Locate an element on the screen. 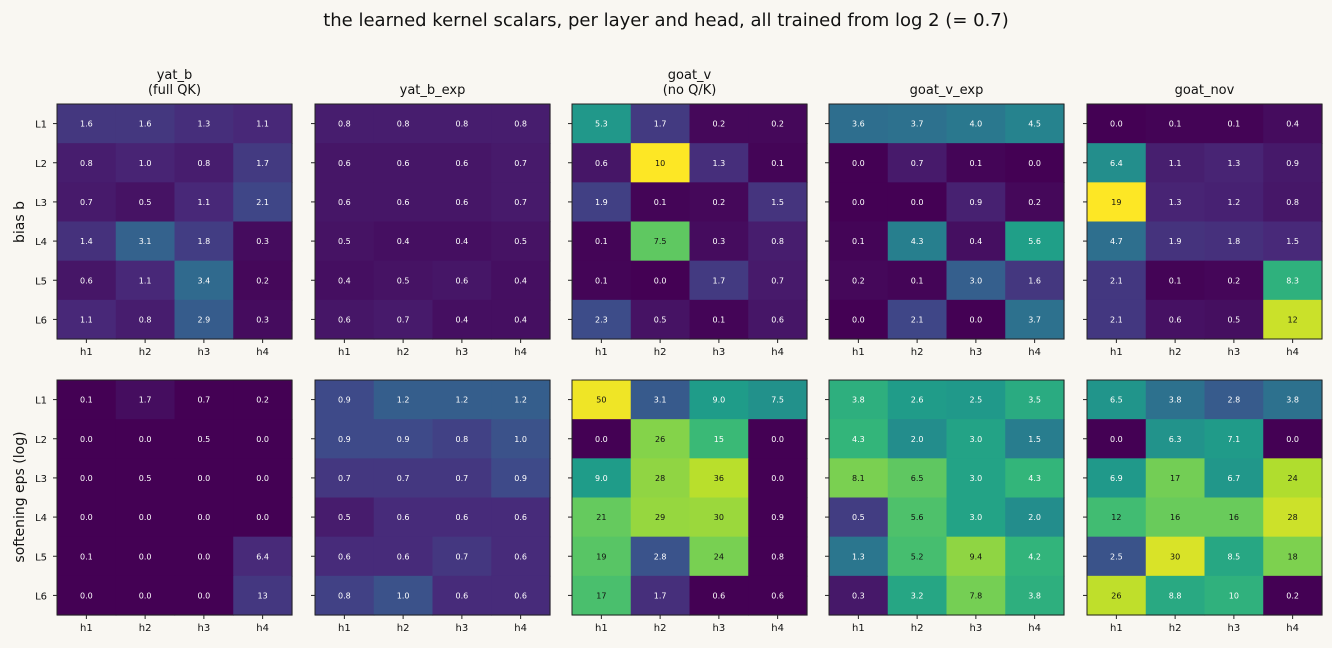  cell-value-label: 1.0 is located at coordinates (520, 439).